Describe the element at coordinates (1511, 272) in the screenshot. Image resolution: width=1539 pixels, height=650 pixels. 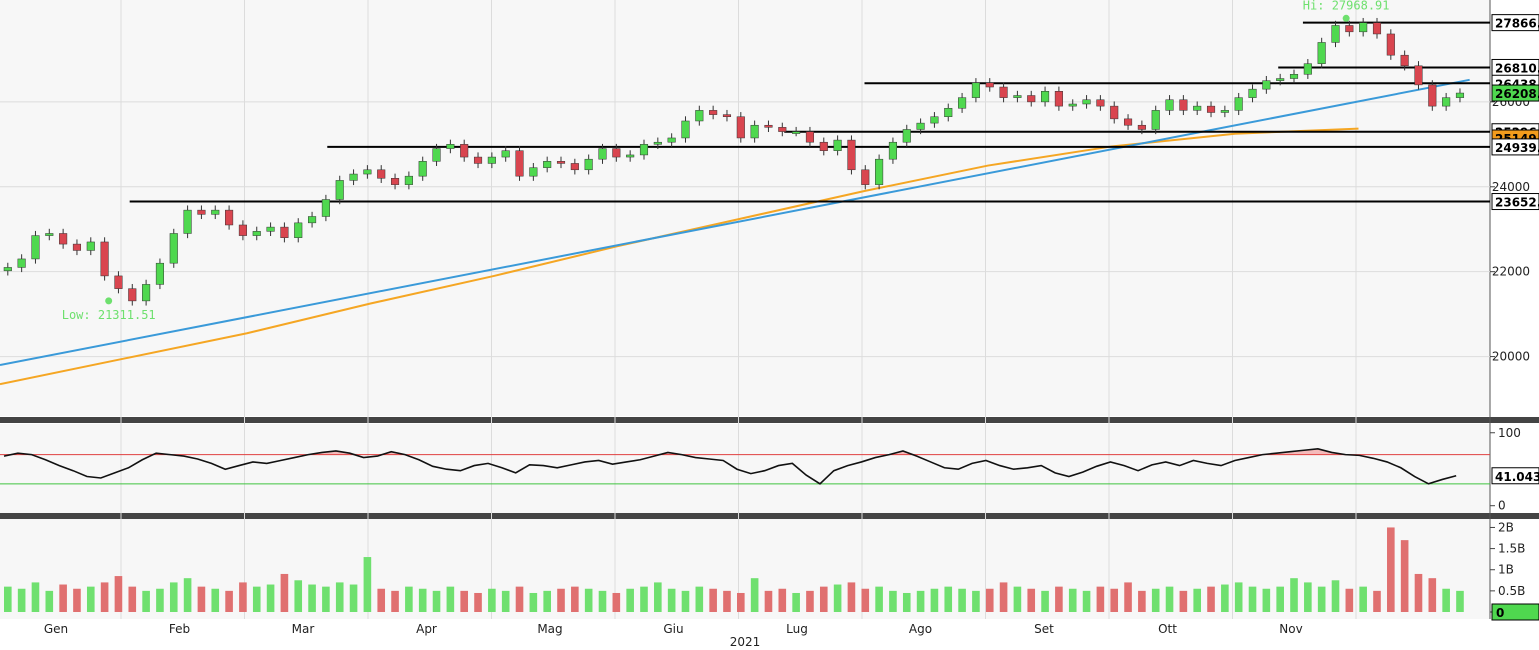
I see `y-tick-label: 22000` at that location.